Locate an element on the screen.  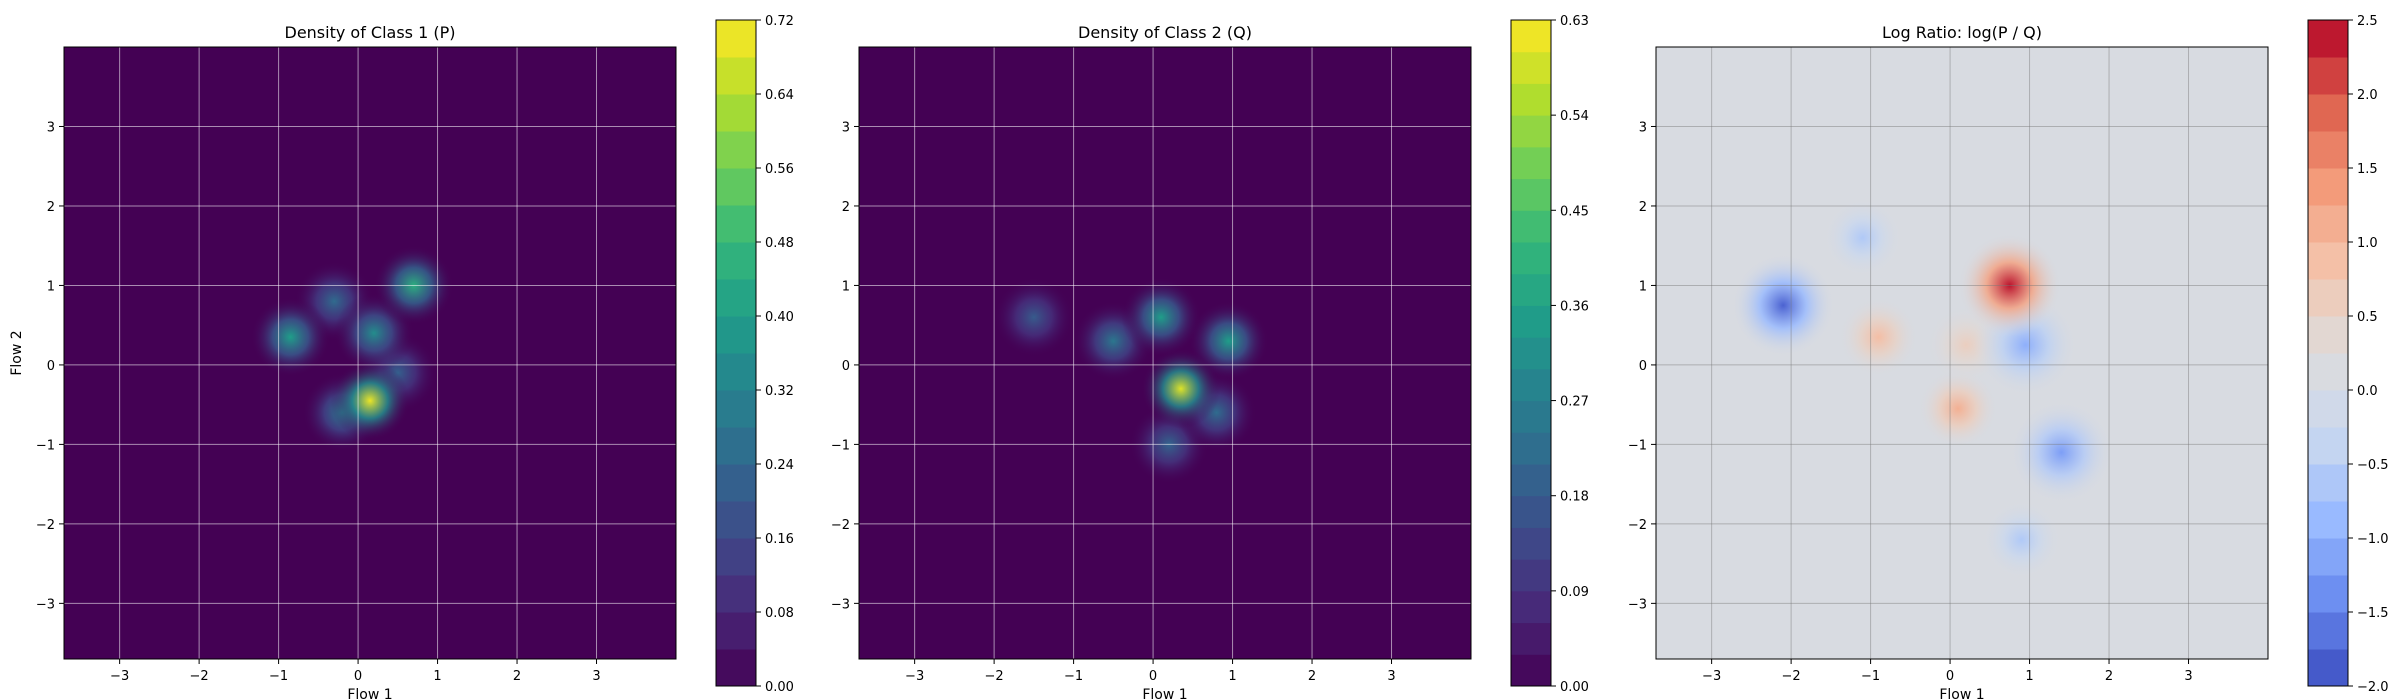
colorbar-tick-label: 0.24 is located at coordinates (779, 465).